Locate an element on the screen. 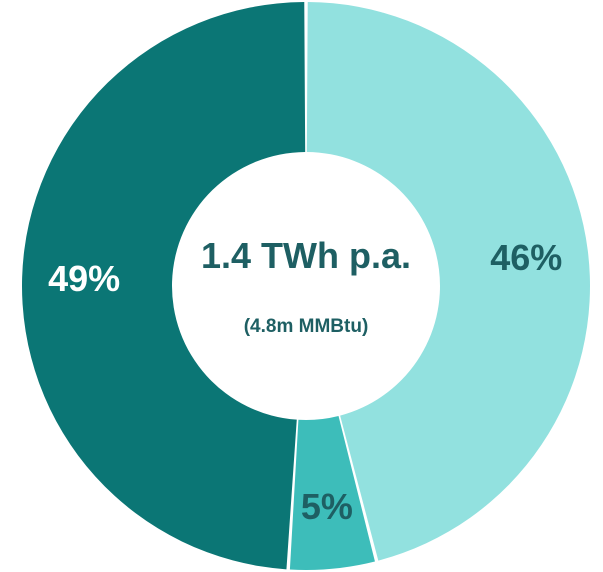 The image size is (603, 572). slice-label-2: 5% is located at coordinates (327, 506).